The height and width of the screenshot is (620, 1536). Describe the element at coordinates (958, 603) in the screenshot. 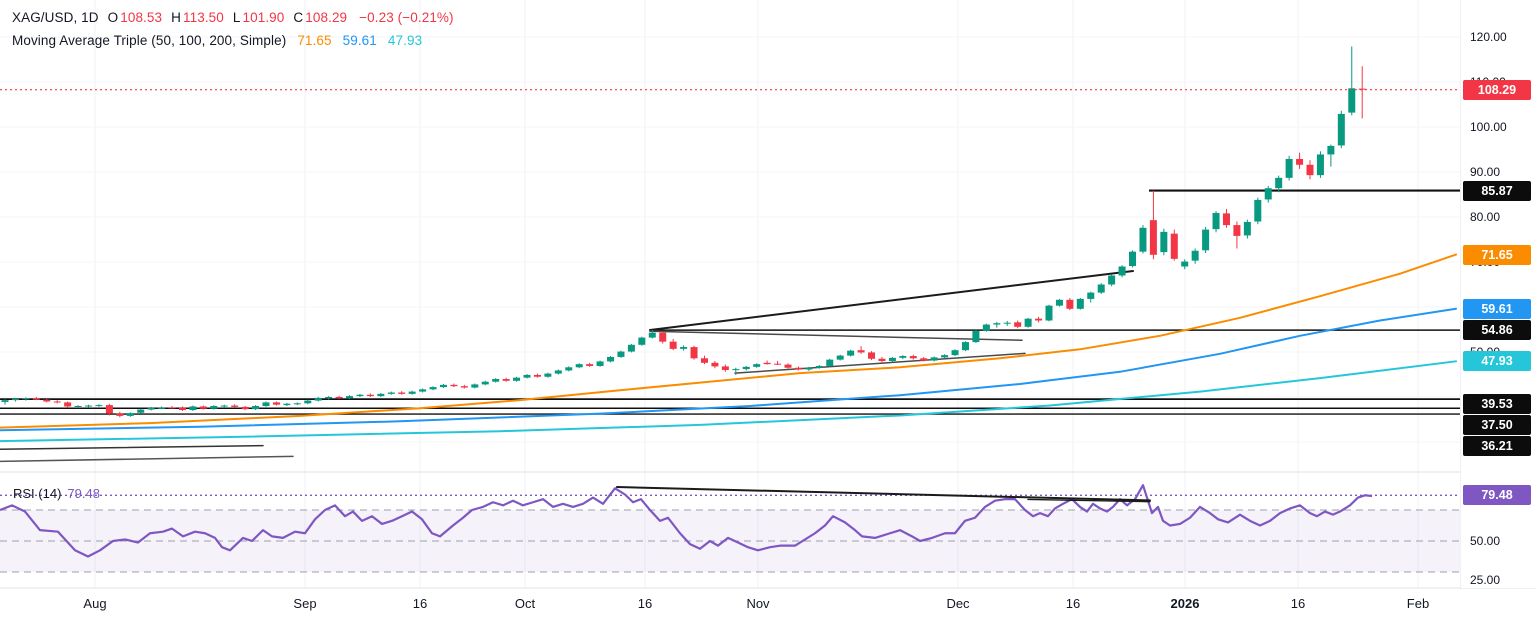

I see `time-axis-label: Dec` at that location.